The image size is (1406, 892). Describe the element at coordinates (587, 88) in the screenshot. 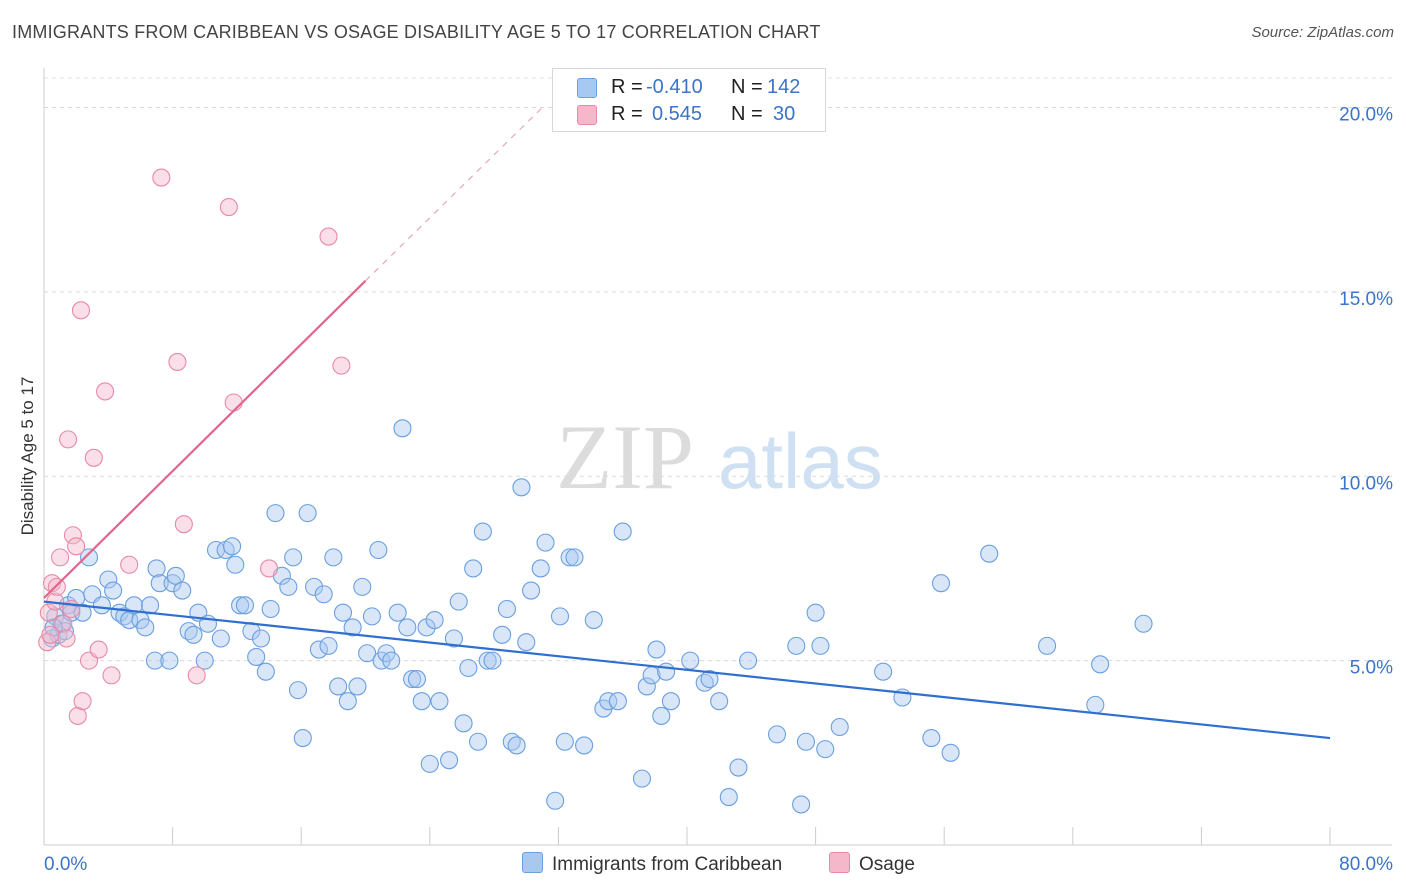

I see `swatch-caribbean` at that location.